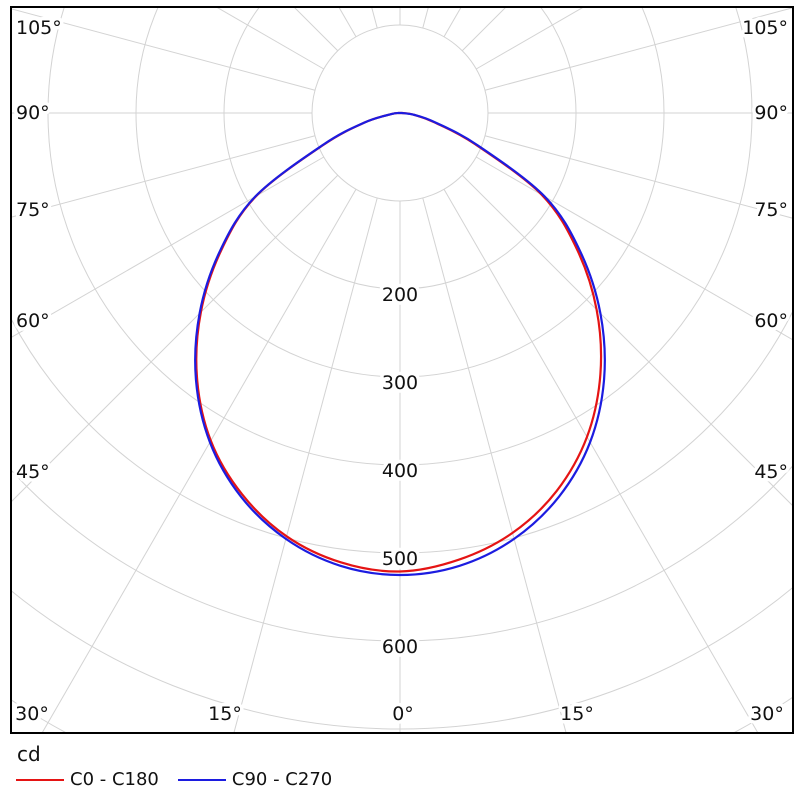 The width and height of the screenshot is (800, 800). I want to click on angle-label-left-90°: 90°, so click(33, 113).